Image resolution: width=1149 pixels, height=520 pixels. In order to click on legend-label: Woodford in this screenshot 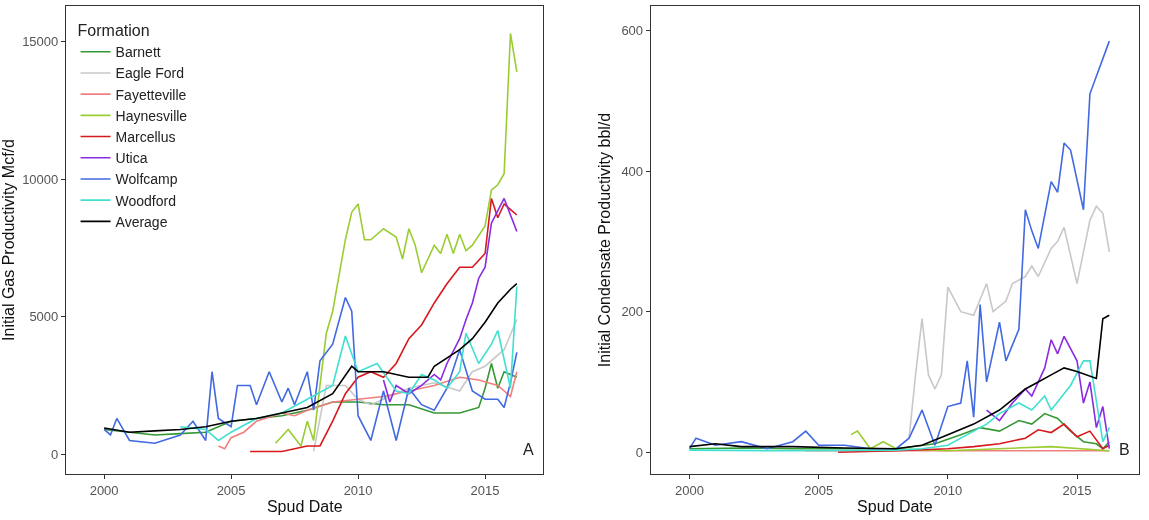, I will do `click(145, 200)`.